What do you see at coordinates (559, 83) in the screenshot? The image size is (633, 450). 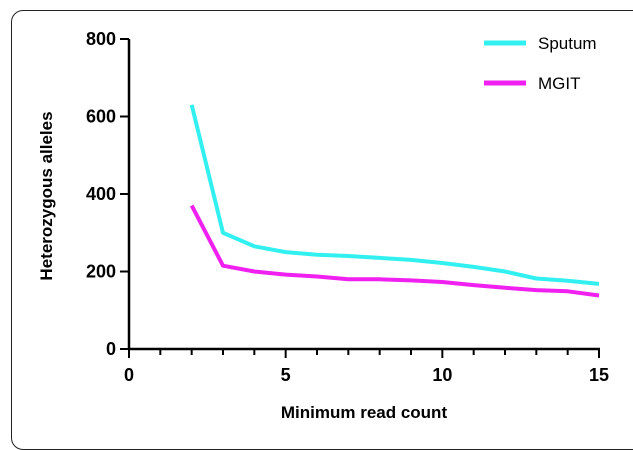 I see `legend-label-mgit: MGIT` at bounding box center [559, 83].